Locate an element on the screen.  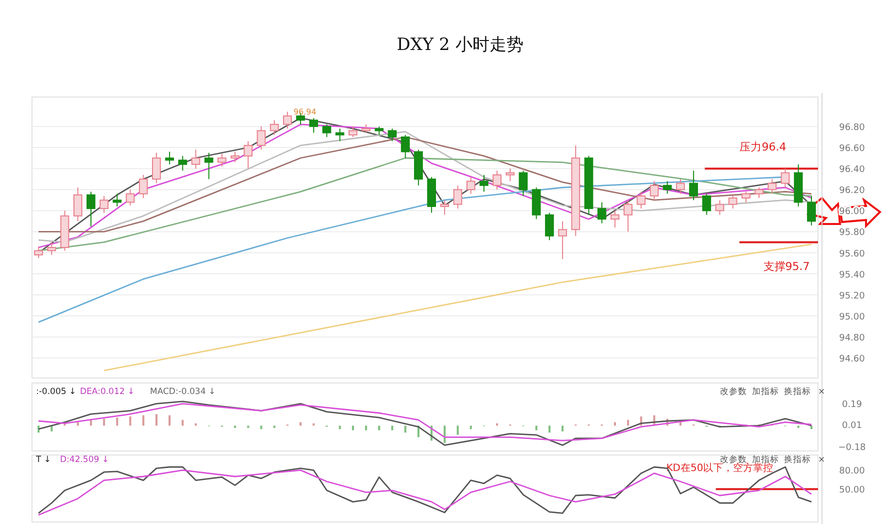
annotation: T ↓ is located at coordinates (43, 460).